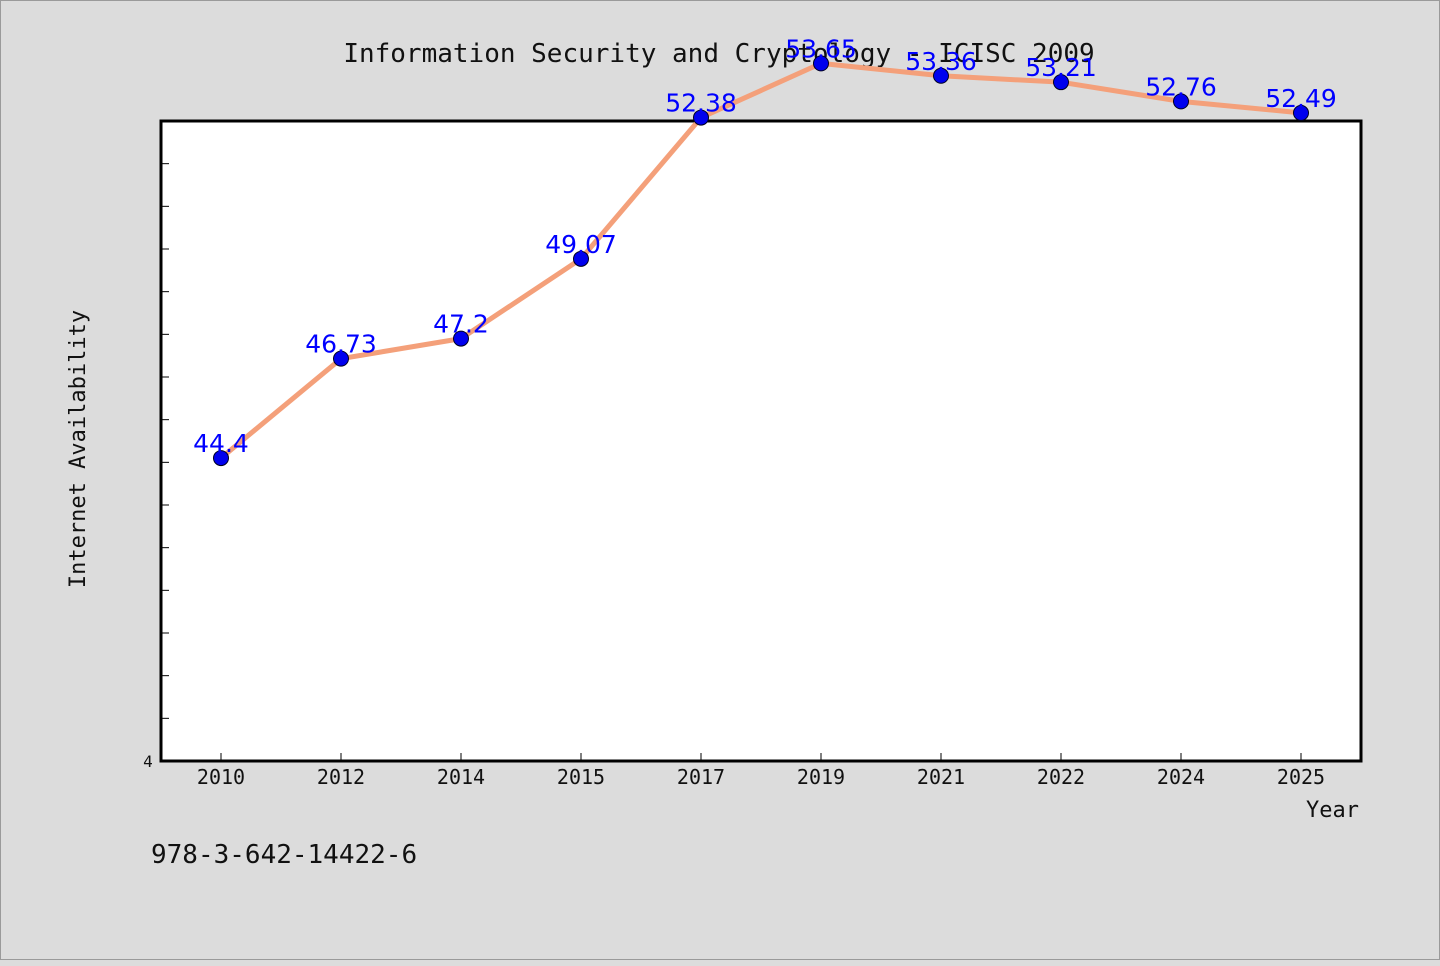  What do you see at coordinates (341, 777) in the screenshot?
I see `x-tick-label: 2012` at bounding box center [341, 777].